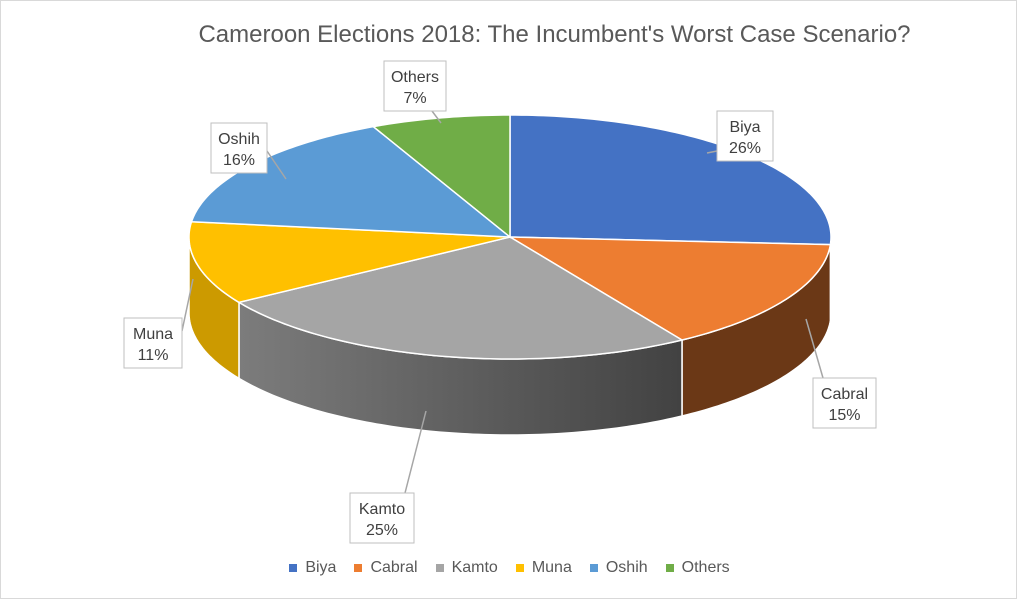 This screenshot has height=599, width=1017. Describe the element at coordinates (551, 567) in the screenshot. I see `legend-label: Muna` at that location.